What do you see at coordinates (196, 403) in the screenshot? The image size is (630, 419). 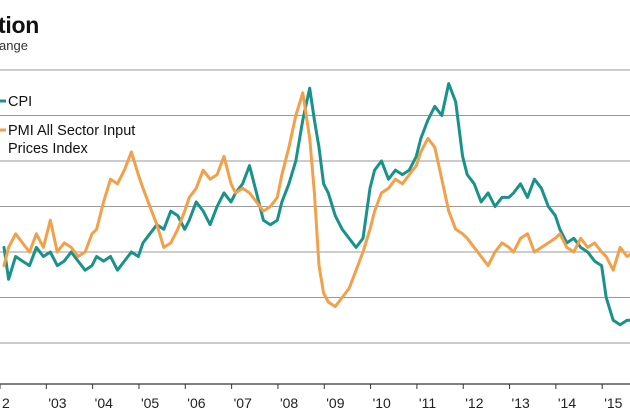 I see `x-tick-label: '06` at bounding box center [196, 403].